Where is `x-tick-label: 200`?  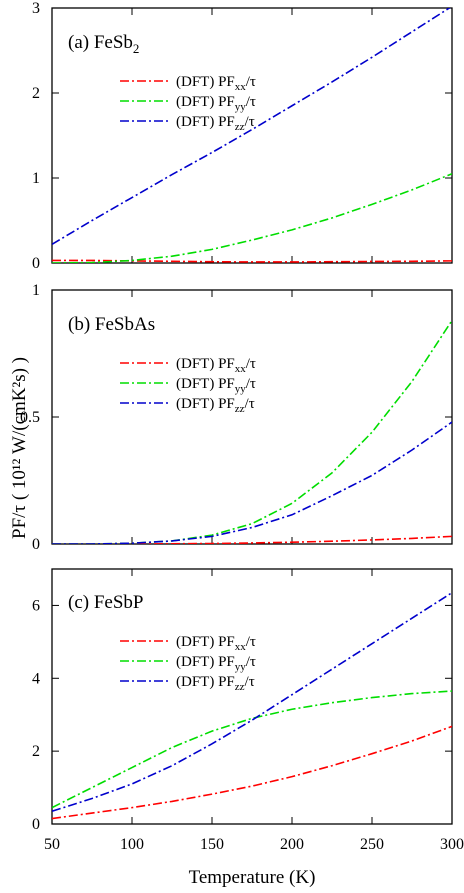
x-tick-label: 200 is located at coordinates (292, 844).